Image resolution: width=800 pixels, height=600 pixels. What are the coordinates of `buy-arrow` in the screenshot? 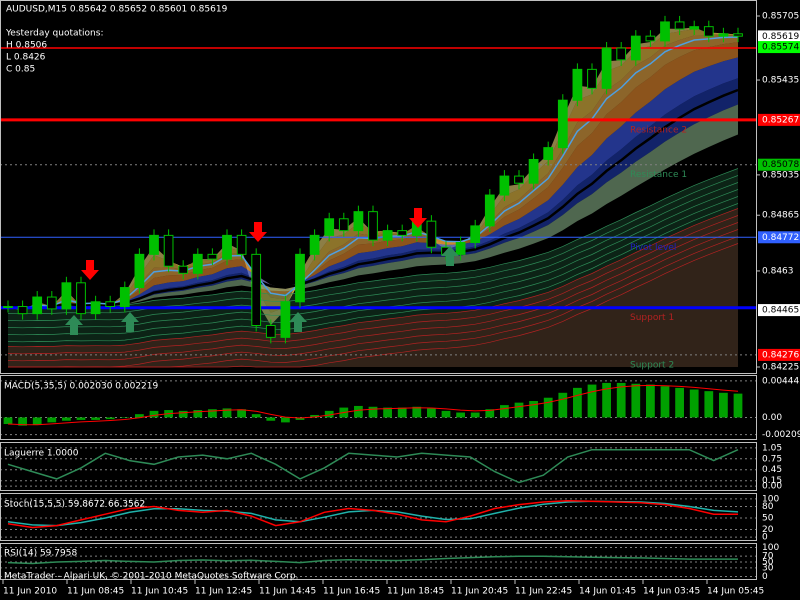 It's located at (74, 325).